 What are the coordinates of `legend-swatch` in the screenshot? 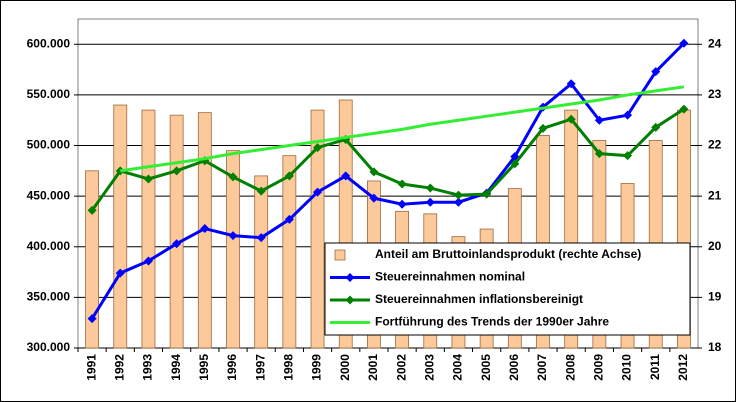 It's located at (340, 255).